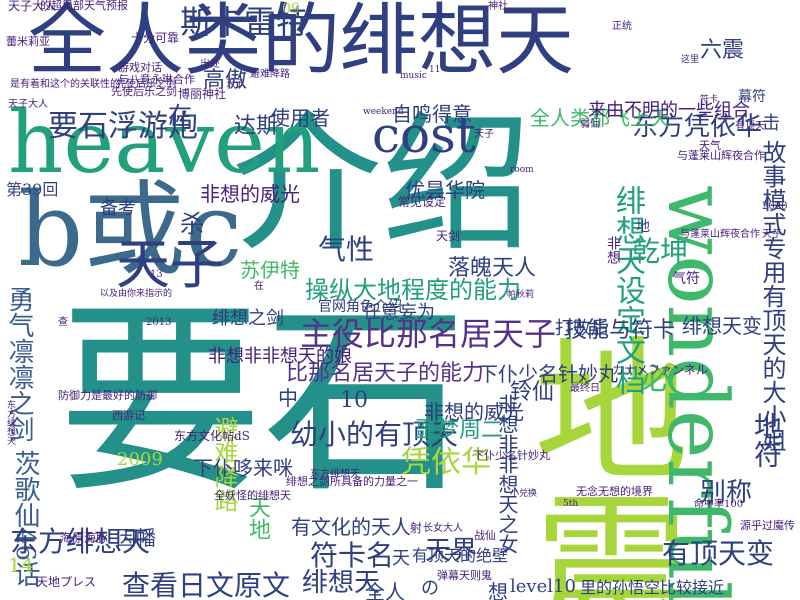  What do you see at coordinates (424, 135) in the screenshot?
I see `cloud-word-cost: cost` at bounding box center [424, 135].